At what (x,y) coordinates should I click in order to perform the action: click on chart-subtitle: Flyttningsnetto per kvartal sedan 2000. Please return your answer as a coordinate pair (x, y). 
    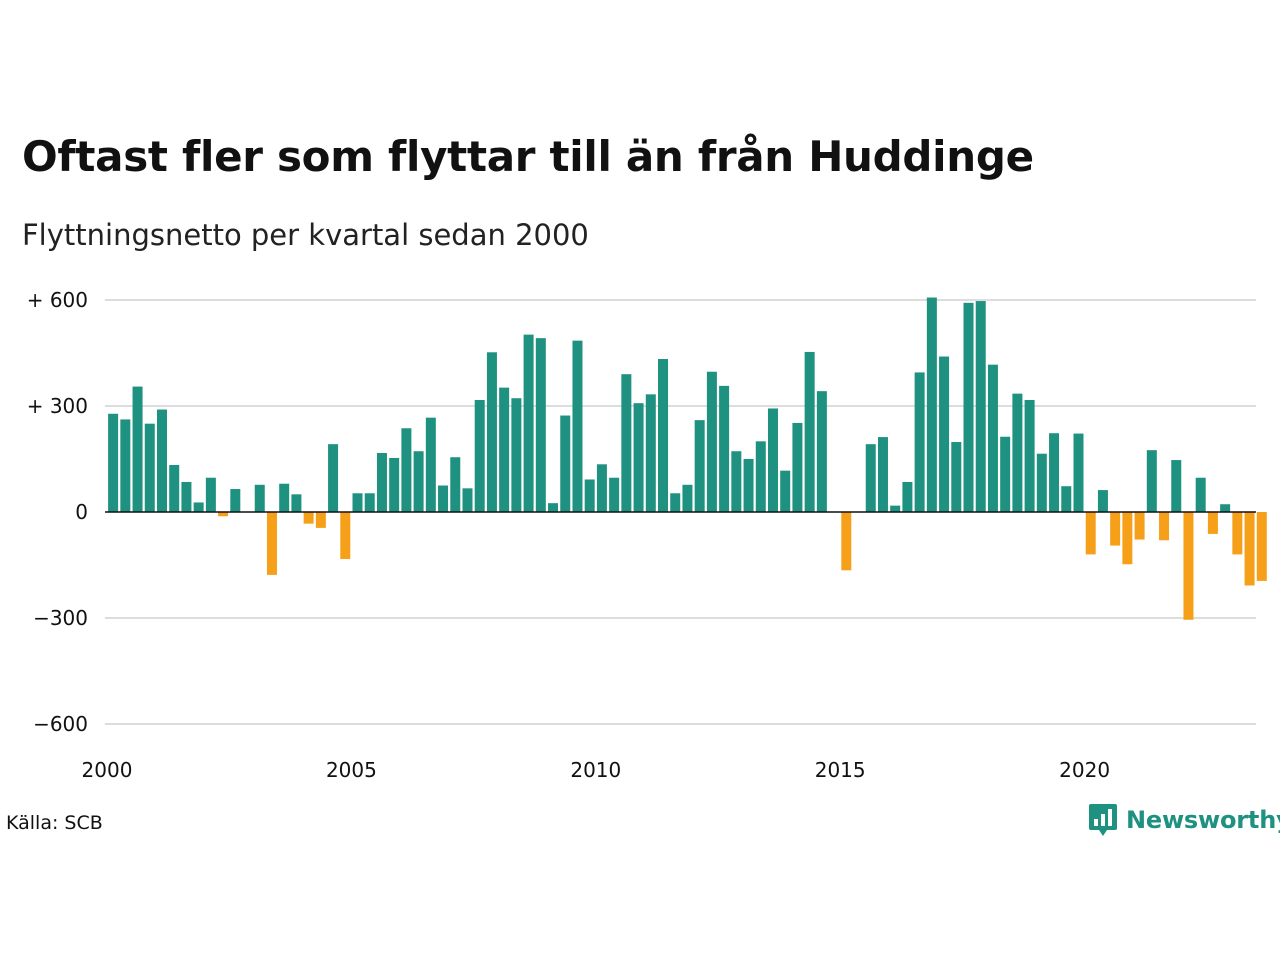
    Looking at the image, I should click on (305, 235).